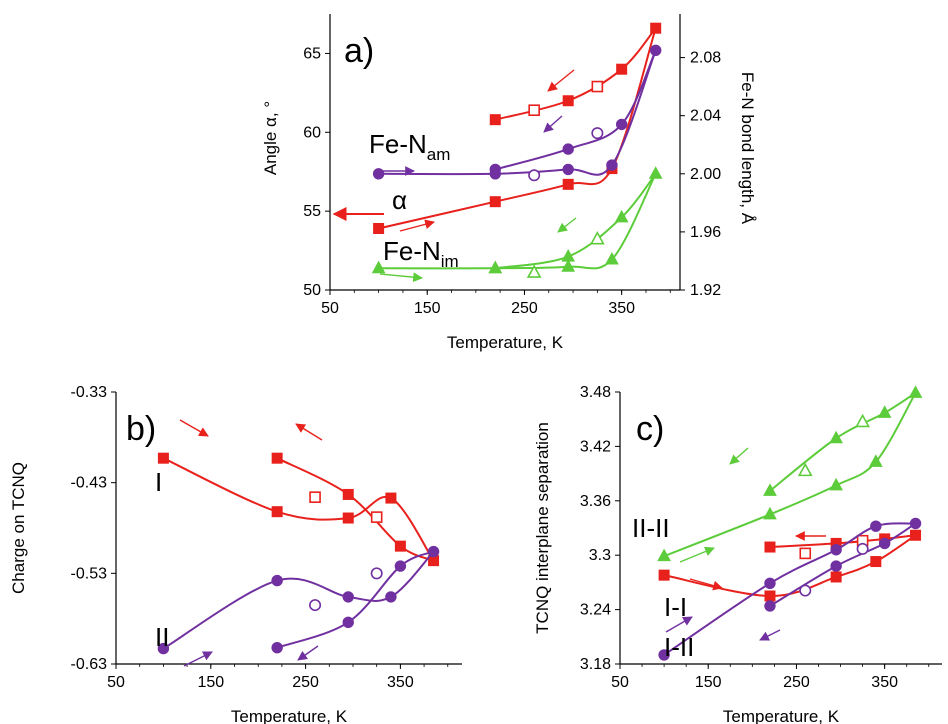  Describe the element at coordinates (781, 715) in the screenshot. I see `panel-c-x-label: Temperature, K` at that location.